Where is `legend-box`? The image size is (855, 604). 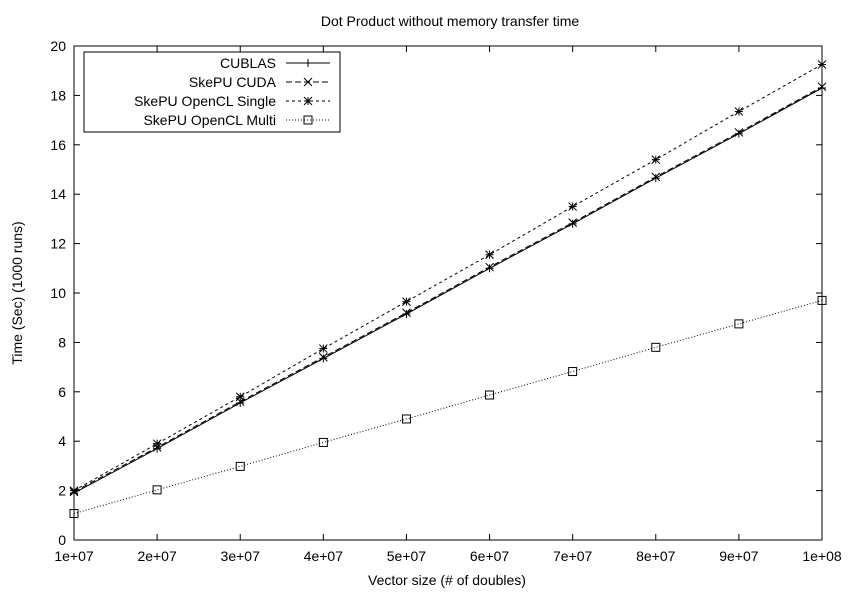 legend-box is located at coordinates (212, 92).